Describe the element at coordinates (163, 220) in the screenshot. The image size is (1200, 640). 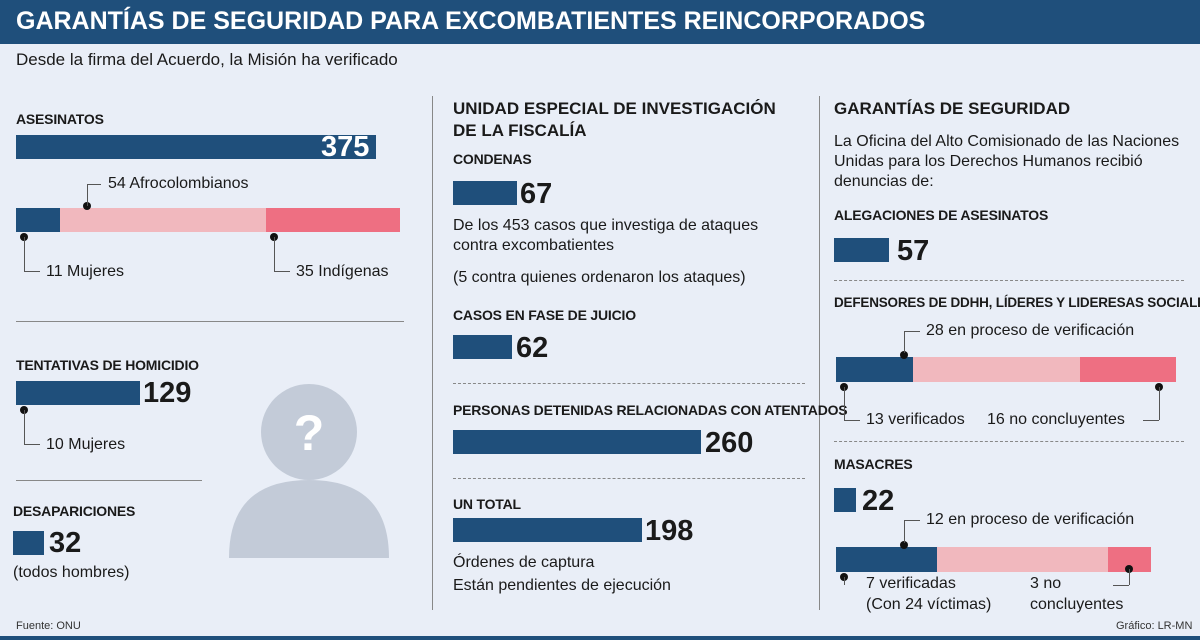
I see `afro-segment` at that location.